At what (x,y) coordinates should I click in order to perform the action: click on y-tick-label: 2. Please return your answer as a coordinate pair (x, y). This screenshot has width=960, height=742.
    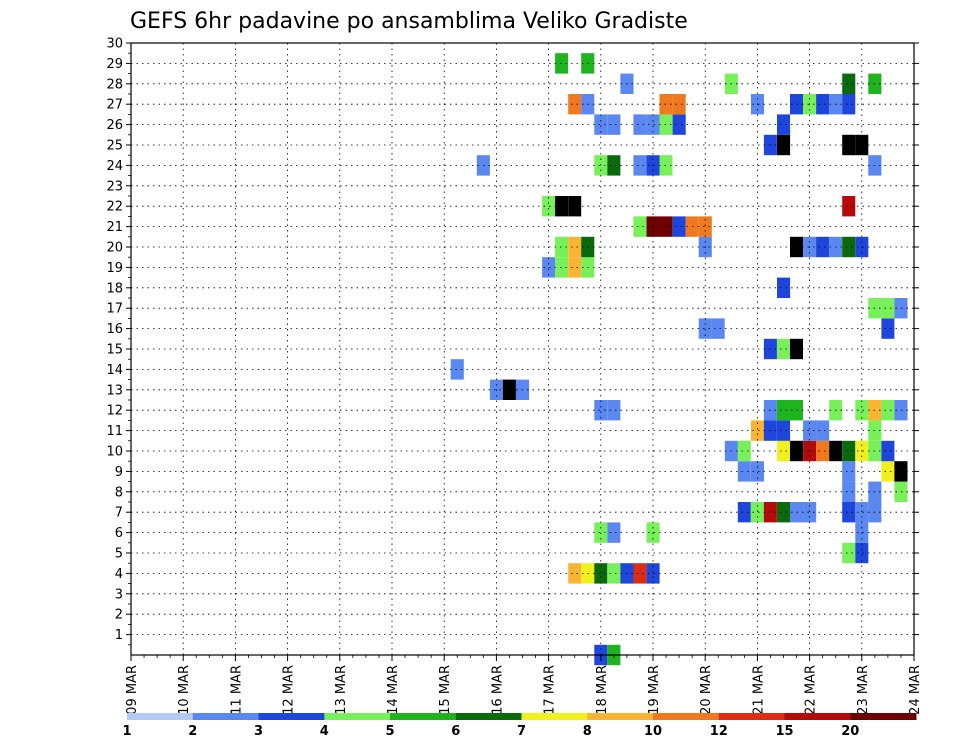
    Looking at the image, I should click on (119, 615).